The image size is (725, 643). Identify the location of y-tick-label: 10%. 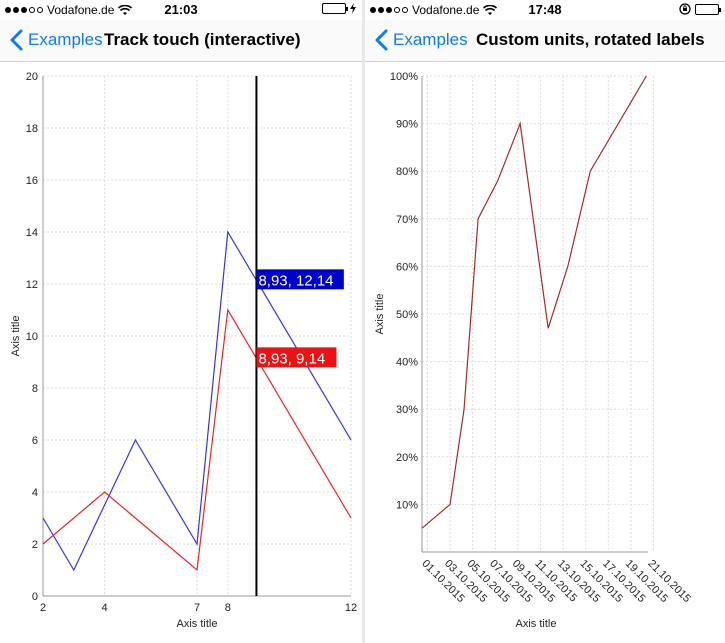
(407, 505).